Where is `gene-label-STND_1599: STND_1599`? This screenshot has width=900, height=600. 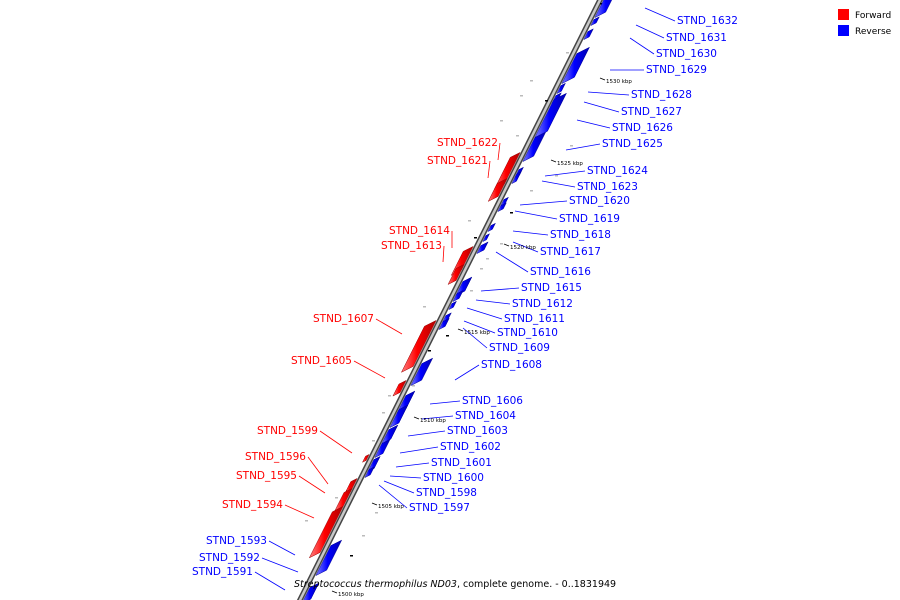
gene-label-STND_1599: STND_1599 is located at coordinates (287, 431).